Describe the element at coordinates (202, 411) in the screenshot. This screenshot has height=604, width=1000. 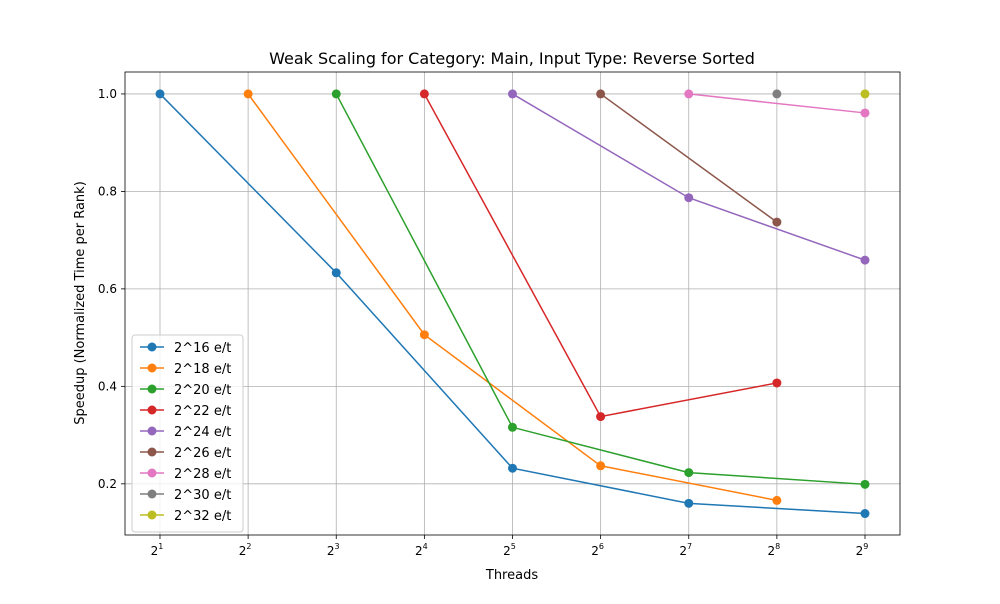
I see `legend-label: 2^22 e/t` at that location.